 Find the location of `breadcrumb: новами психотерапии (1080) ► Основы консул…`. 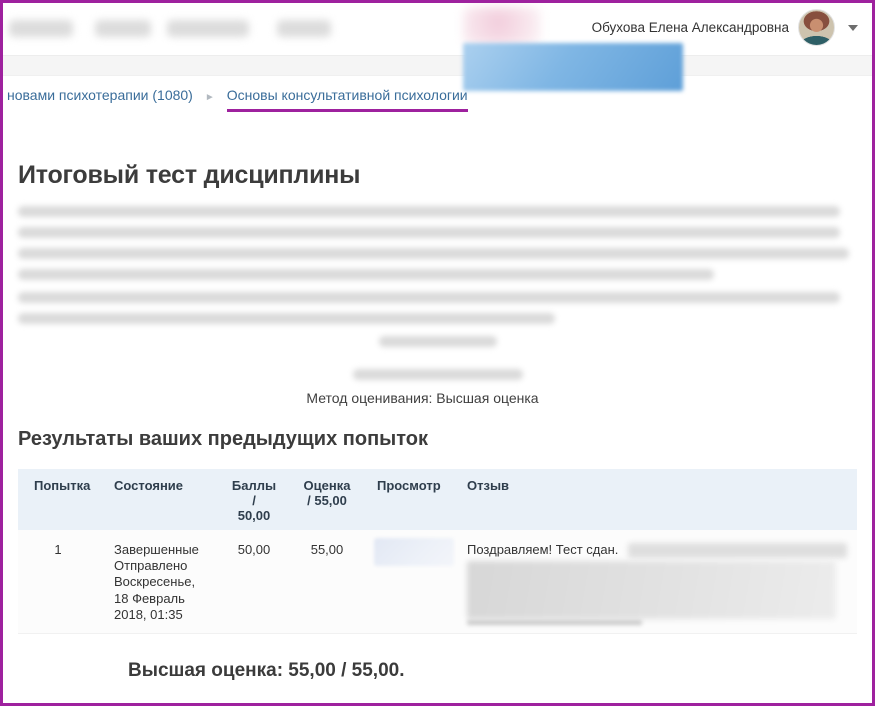

breadcrumb: новами психотерапии (1080) ► Основы консул… is located at coordinates (437, 95).